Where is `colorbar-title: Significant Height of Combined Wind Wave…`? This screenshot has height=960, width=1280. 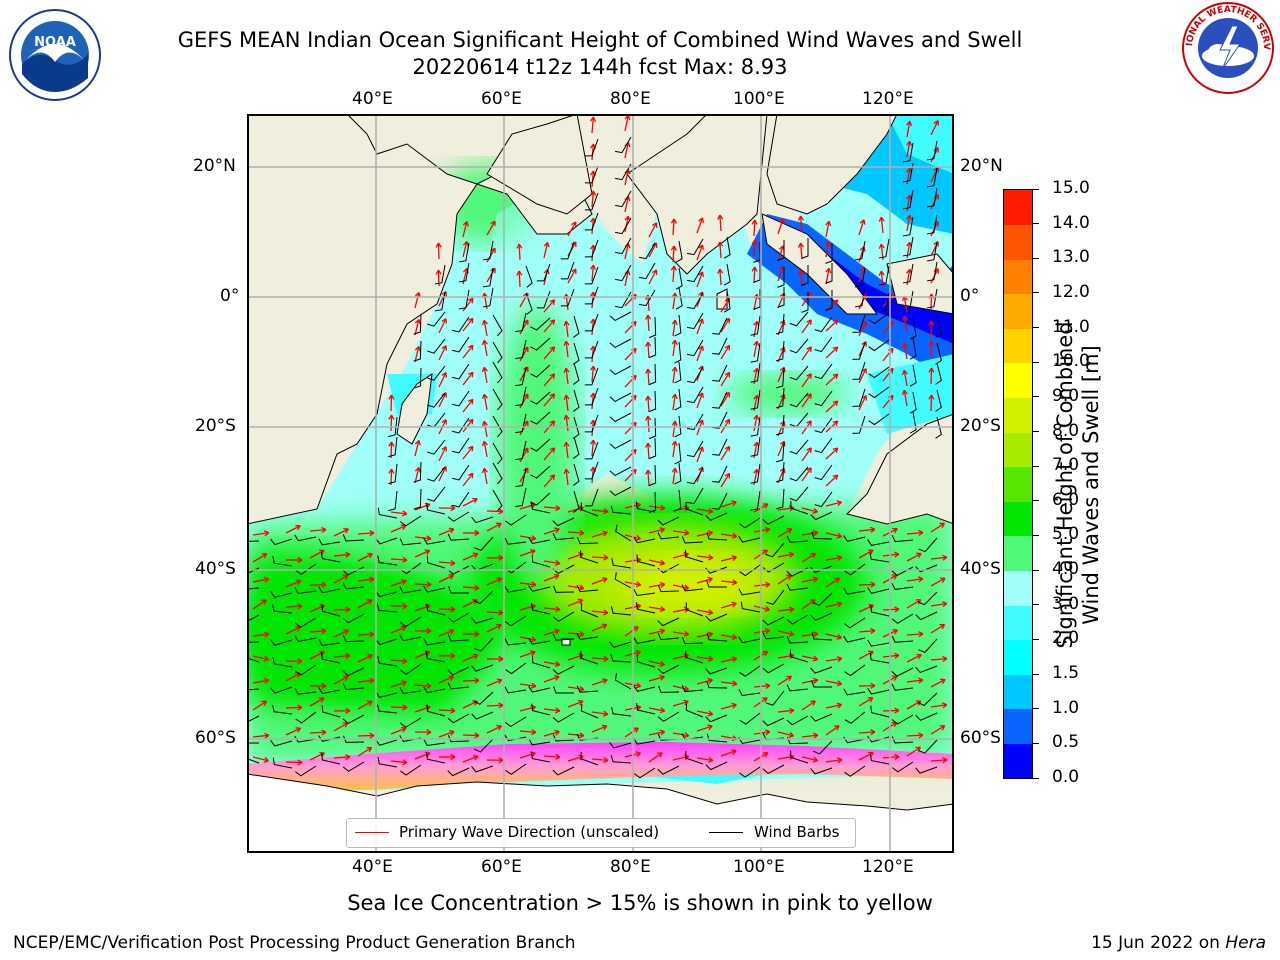 colorbar-title: Significant Height of Combined Wind Wave… is located at coordinates (1078, 485).